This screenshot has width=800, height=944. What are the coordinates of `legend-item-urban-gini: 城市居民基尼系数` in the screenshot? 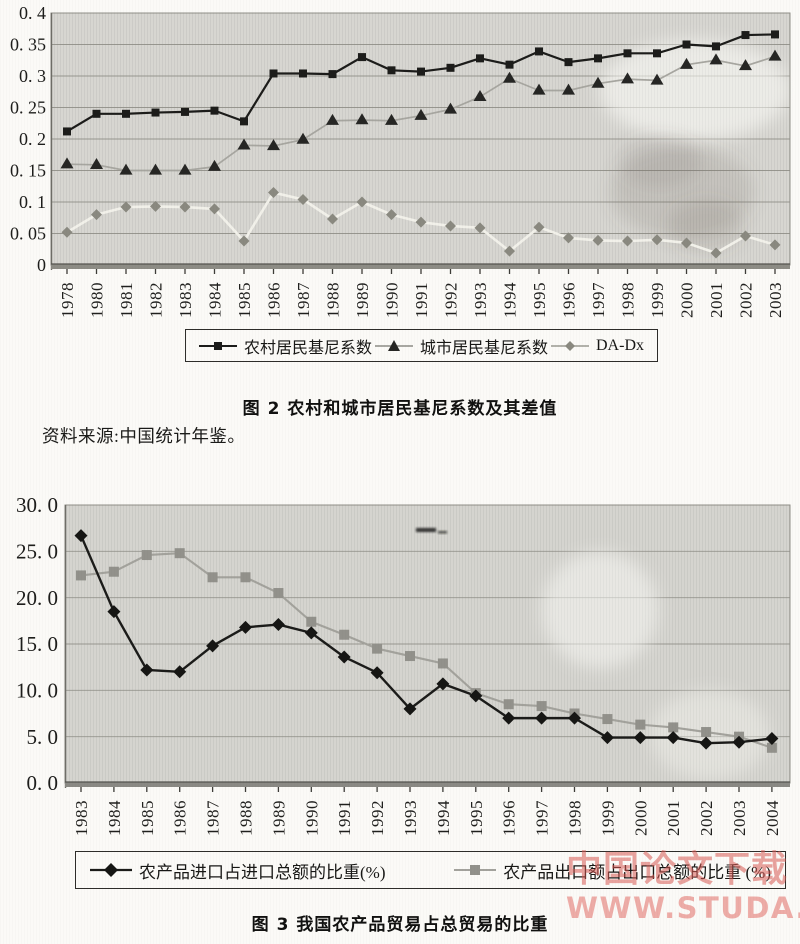 It's located at (461, 346).